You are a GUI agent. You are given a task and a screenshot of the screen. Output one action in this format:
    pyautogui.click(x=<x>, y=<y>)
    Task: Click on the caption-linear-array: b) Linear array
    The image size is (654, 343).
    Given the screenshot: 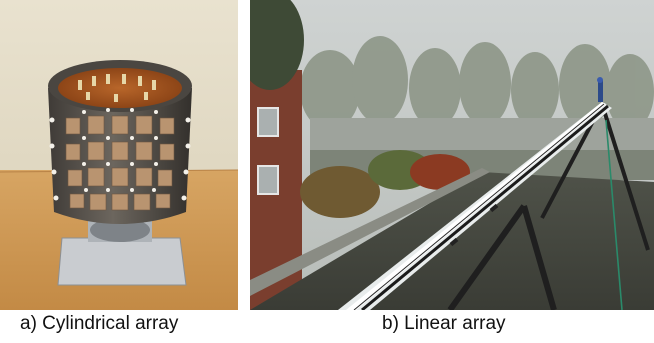 What is the action you would take?
    pyautogui.click(x=444, y=323)
    